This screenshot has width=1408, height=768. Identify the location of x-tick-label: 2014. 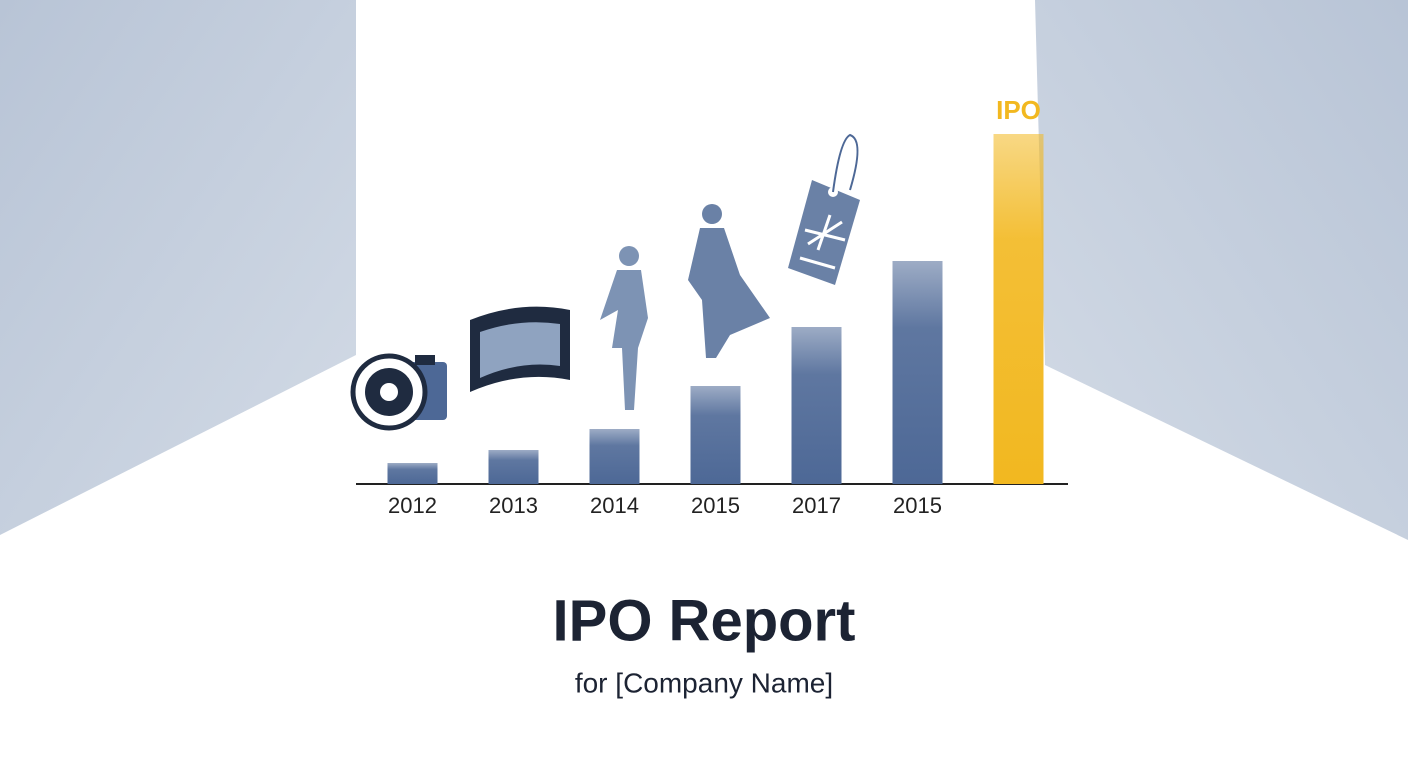
(614, 505).